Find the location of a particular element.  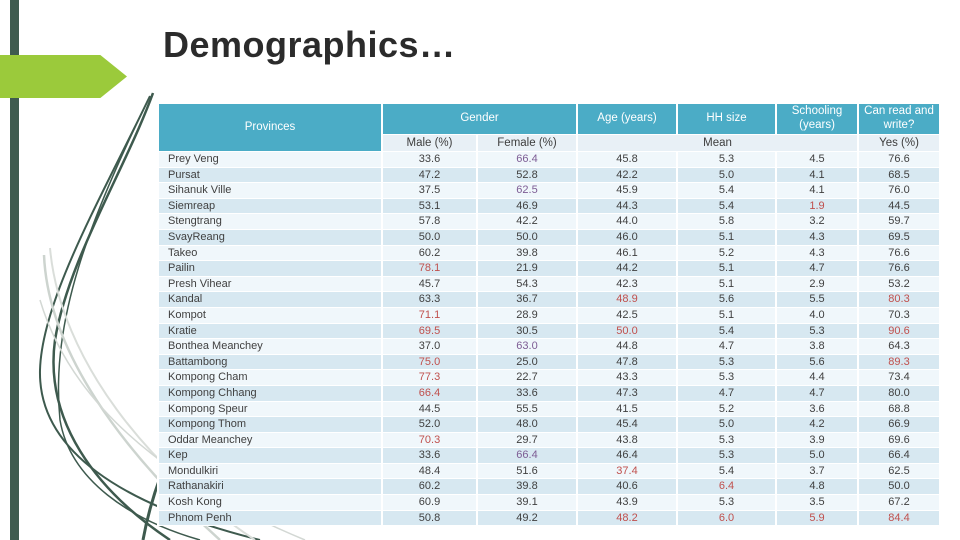

value-cell: 52.0 is located at coordinates (429, 424).